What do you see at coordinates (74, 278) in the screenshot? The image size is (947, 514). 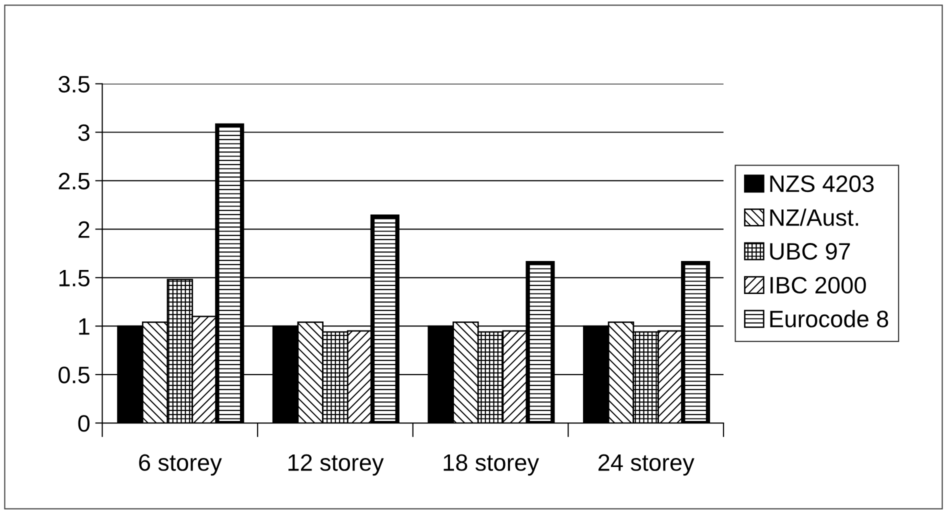 I see `y-tick-label: 1.5` at bounding box center [74, 278].